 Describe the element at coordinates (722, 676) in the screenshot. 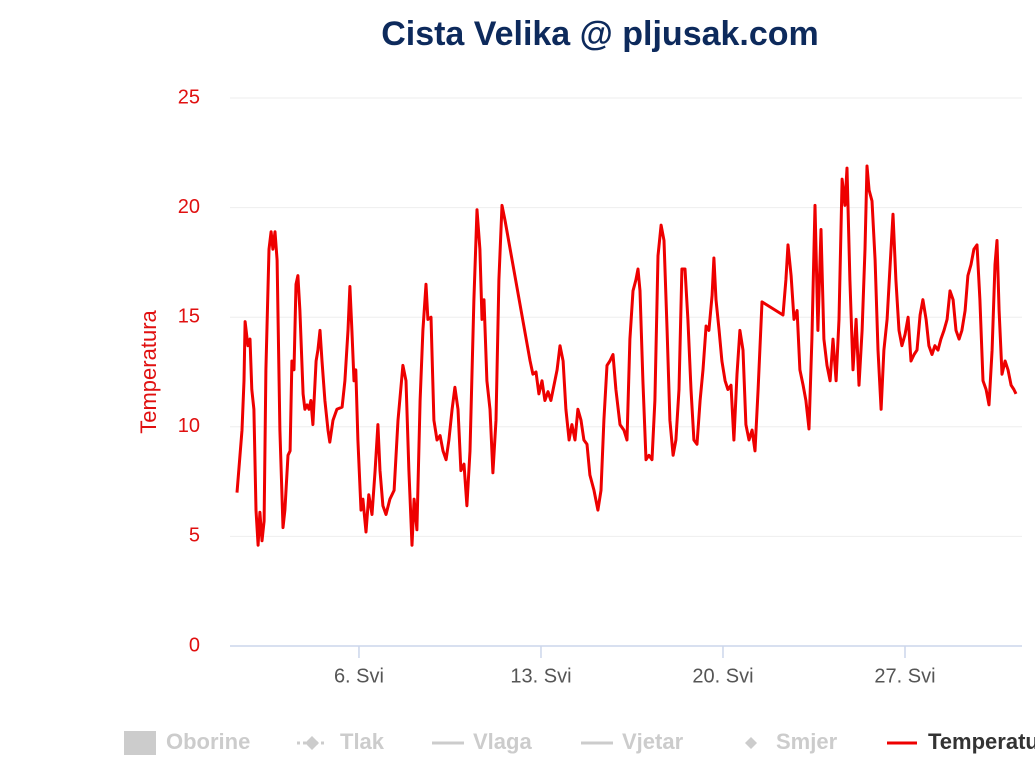

I see `x-tick-label: 20. Svi` at that location.